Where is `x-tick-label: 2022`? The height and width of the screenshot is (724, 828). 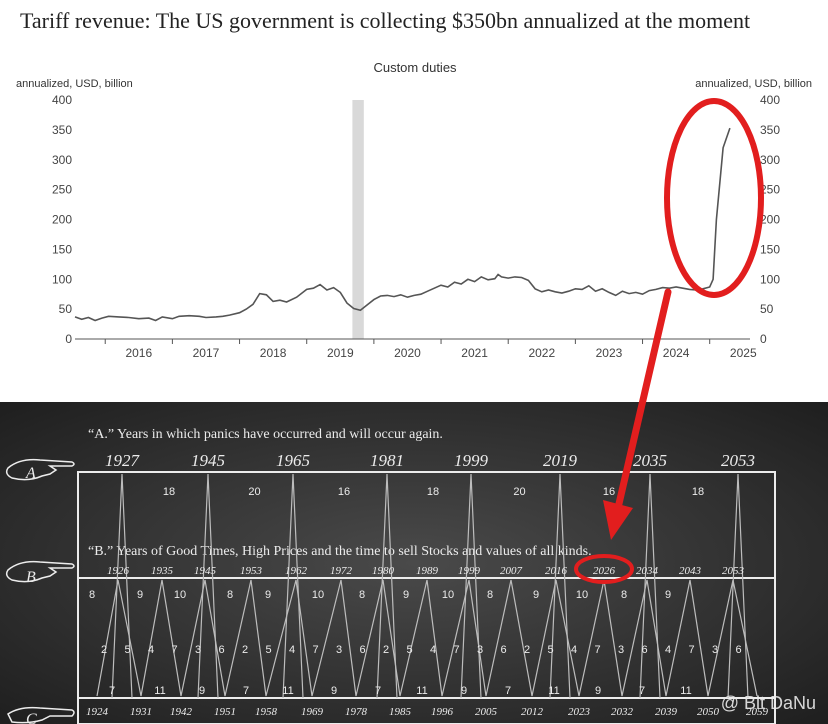
x-tick-label: 2022 is located at coordinates (541, 353).